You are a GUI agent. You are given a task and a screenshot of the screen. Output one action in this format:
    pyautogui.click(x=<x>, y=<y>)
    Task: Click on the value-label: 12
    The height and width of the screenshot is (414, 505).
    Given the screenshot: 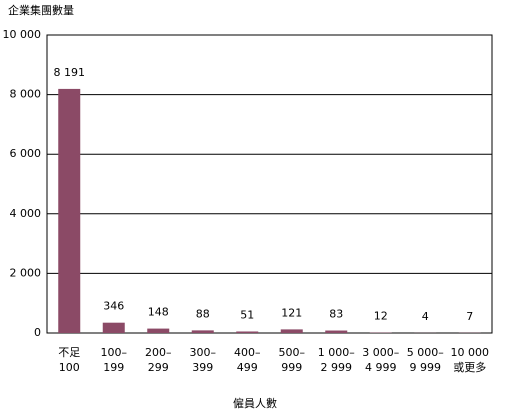 What is the action you would take?
    pyautogui.click(x=381, y=316)
    